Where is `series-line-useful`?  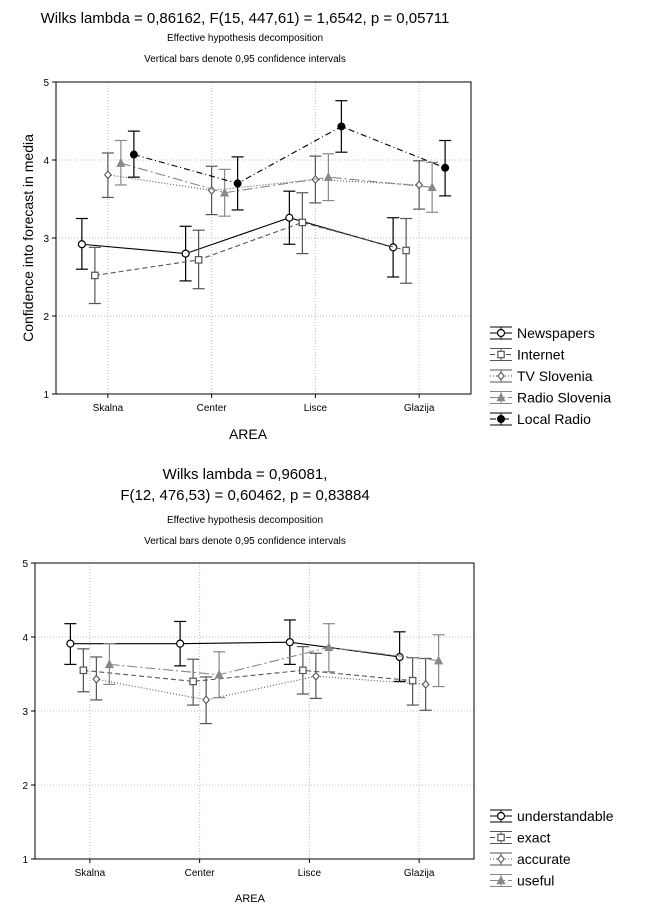
series-line-useful is located at coordinates (274, 661).